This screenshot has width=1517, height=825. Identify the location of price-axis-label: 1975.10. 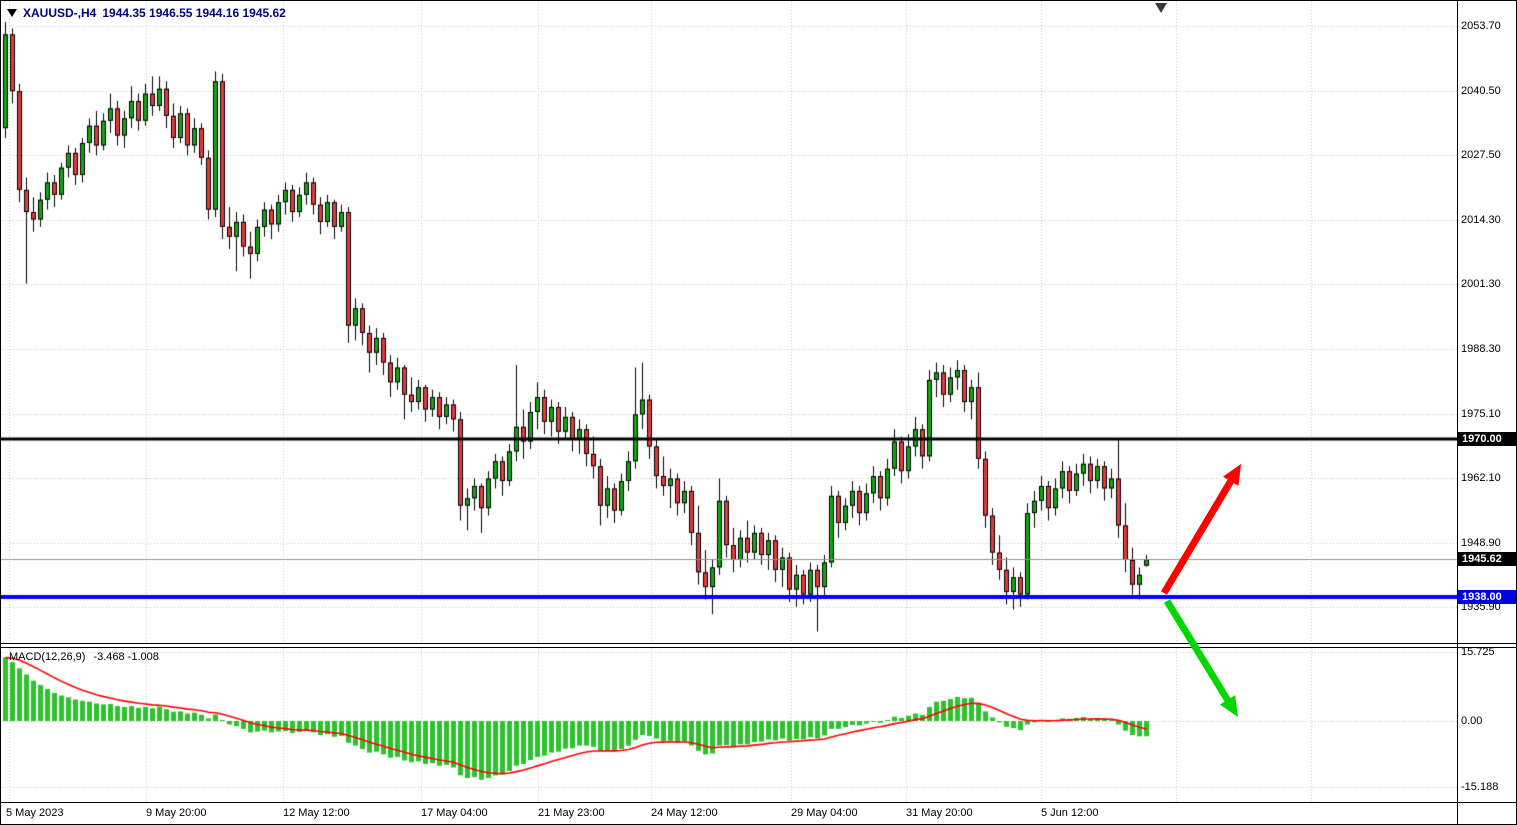
(1481, 414).